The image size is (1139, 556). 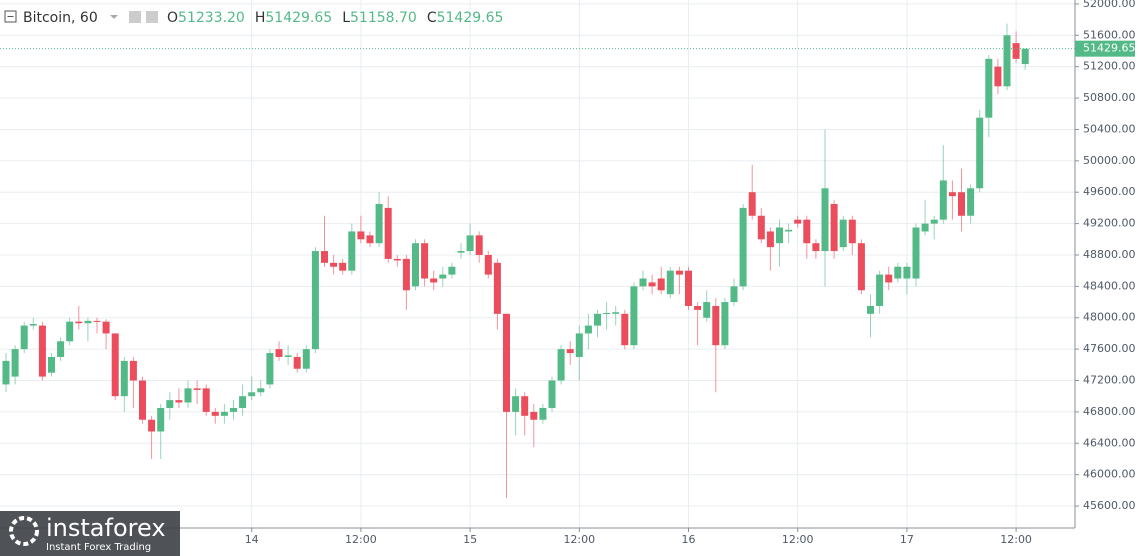 I want to click on y-tick-label: 48400.00, so click(x=1109, y=285).